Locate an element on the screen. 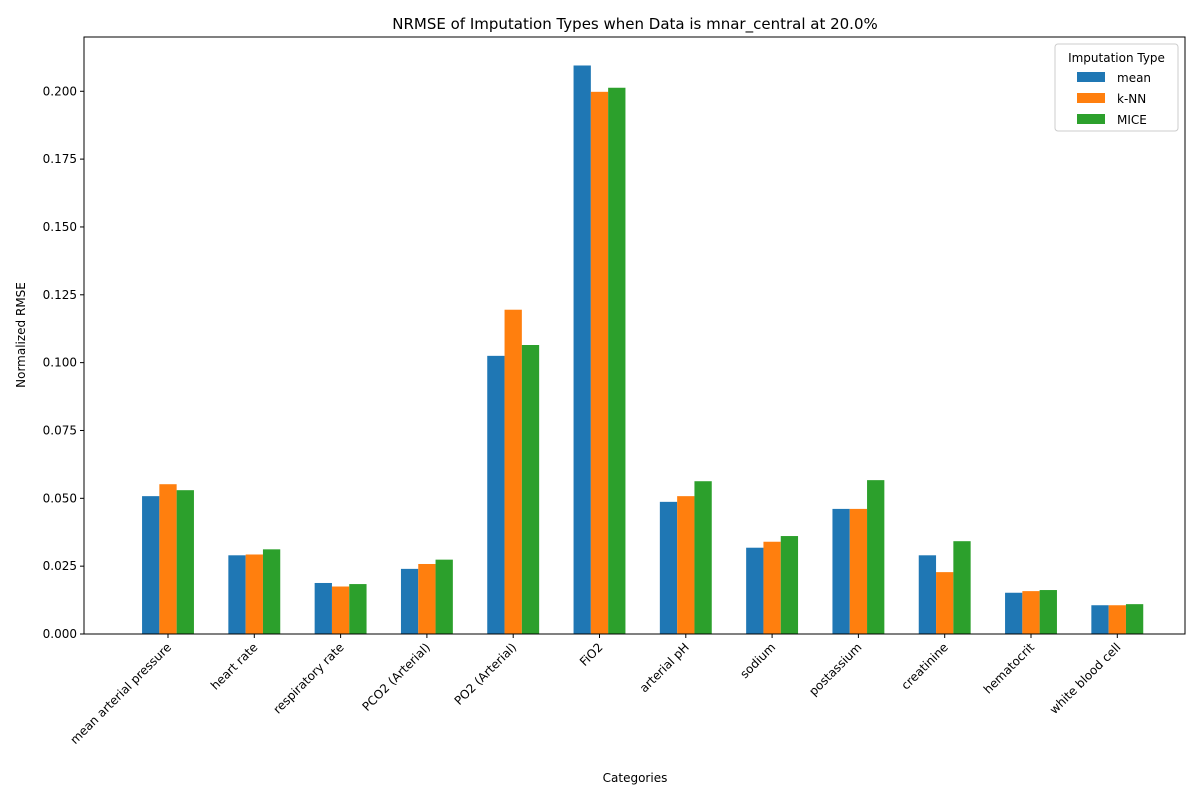 This screenshot has width=1200, height=800. y-tick-label: 0.100 is located at coordinates (60, 363).